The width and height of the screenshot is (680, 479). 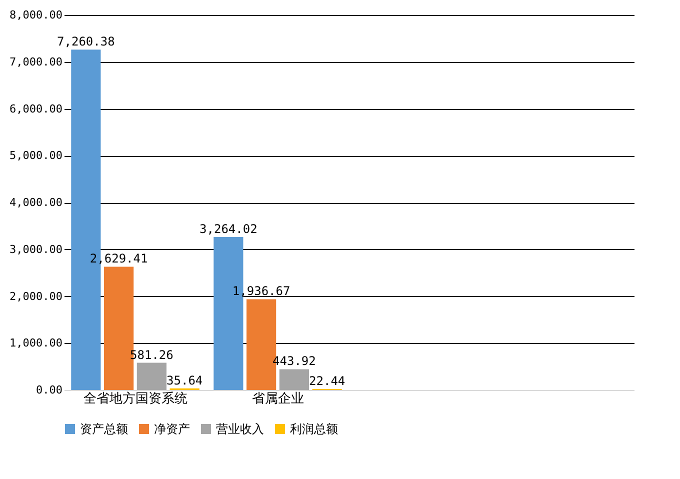 I want to click on legend-label: 营业收入, so click(x=240, y=429).